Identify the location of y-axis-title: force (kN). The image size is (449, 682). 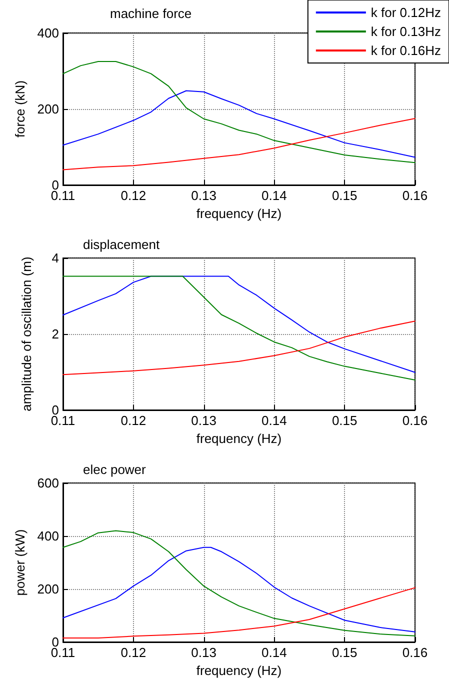
(20, 109).